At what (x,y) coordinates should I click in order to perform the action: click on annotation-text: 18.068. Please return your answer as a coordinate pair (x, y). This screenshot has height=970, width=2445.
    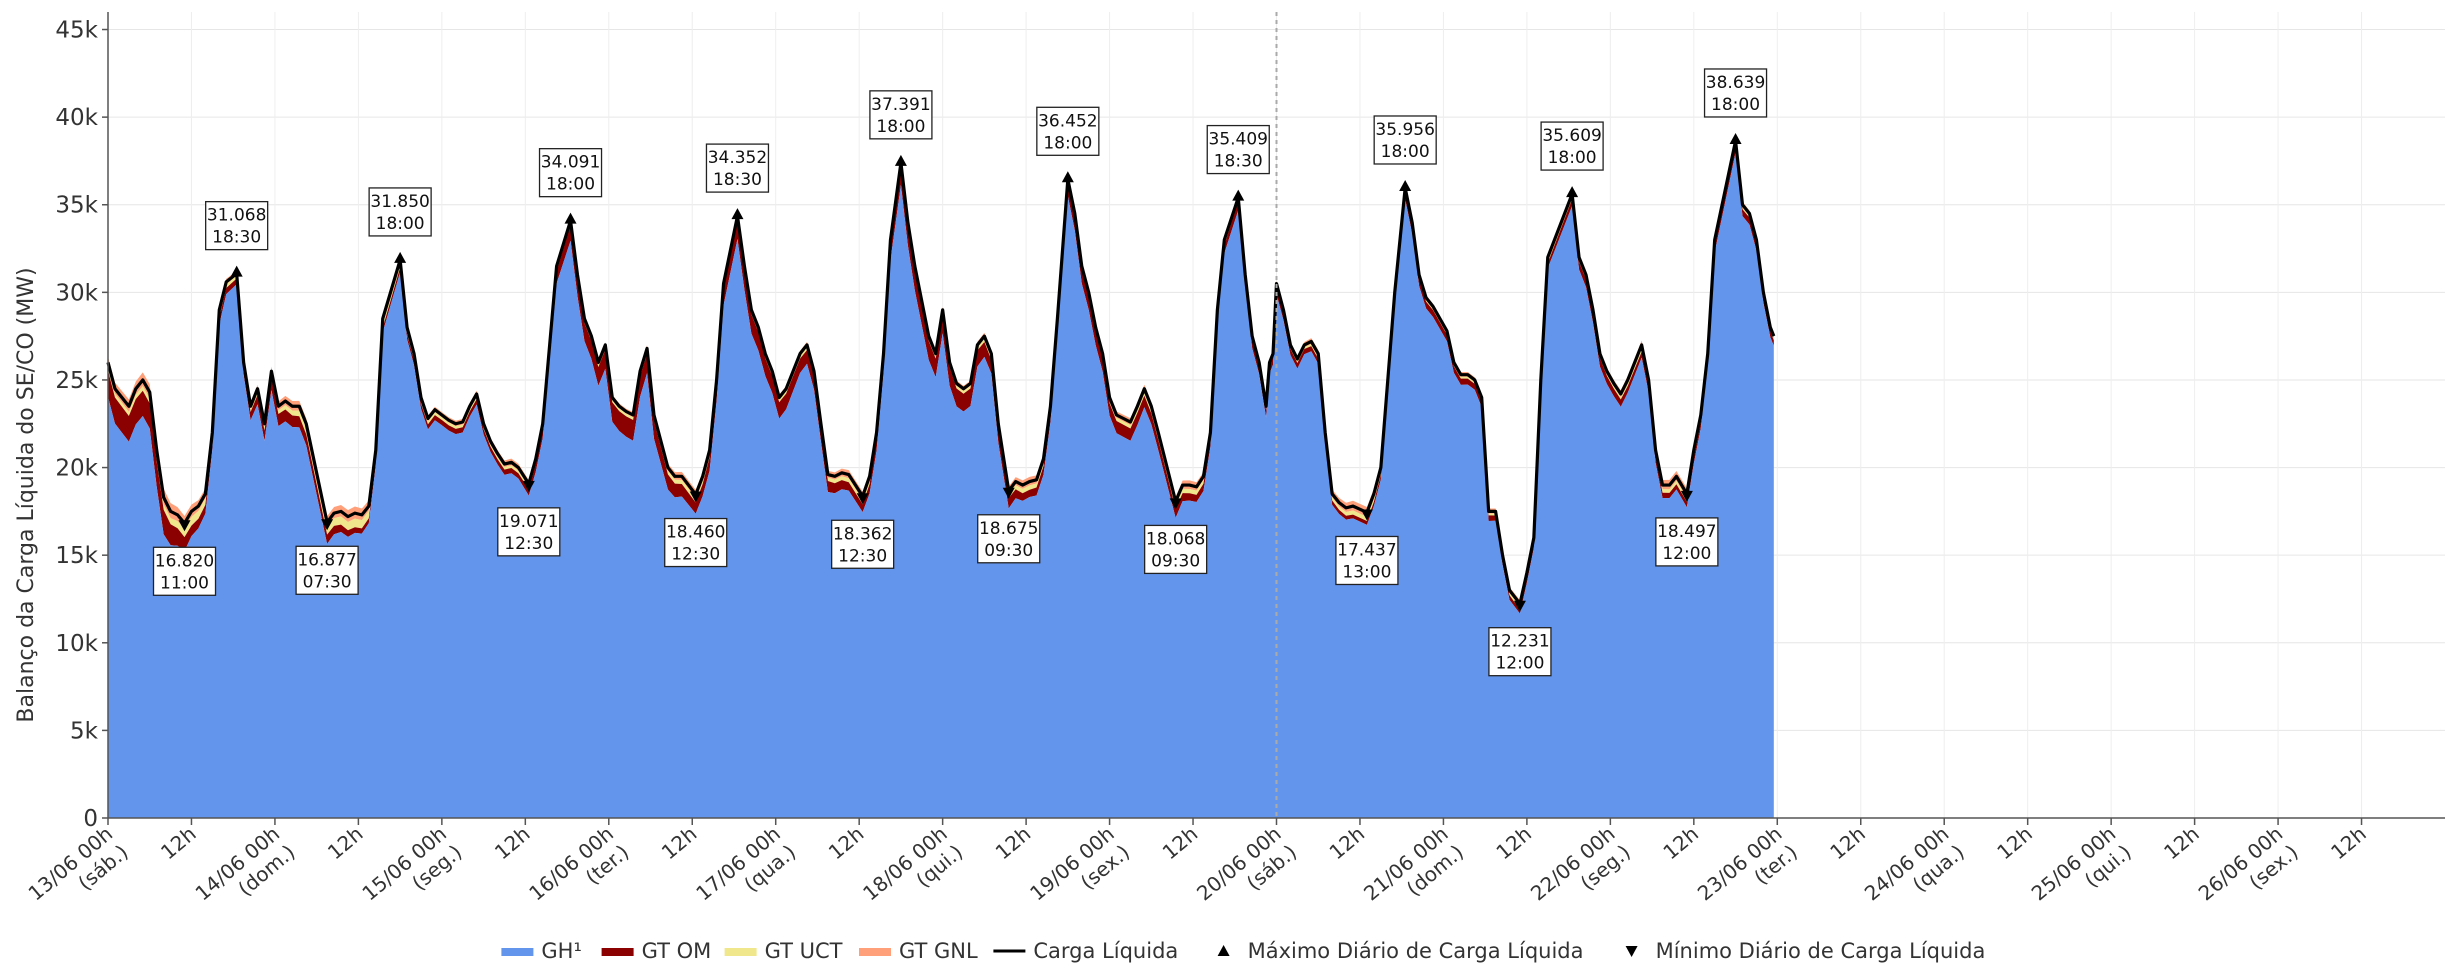
    Looking at the image, I should click on (1175, 539).